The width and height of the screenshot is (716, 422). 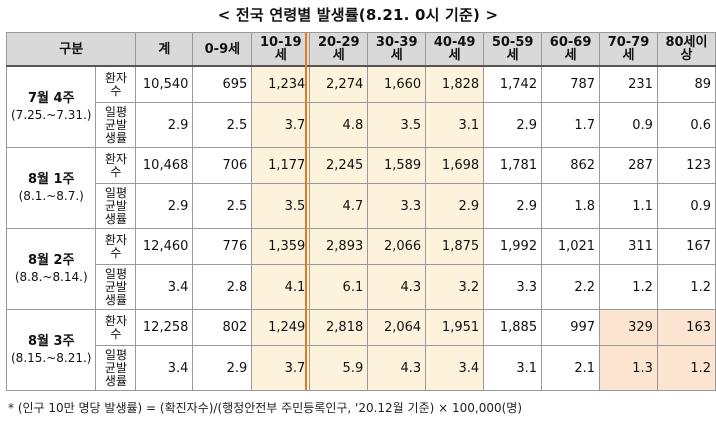 What do you see at coordinates (51, 179) in the screenshot?
I see `week-name: 8월 1주` at bounding box center [51, 179].